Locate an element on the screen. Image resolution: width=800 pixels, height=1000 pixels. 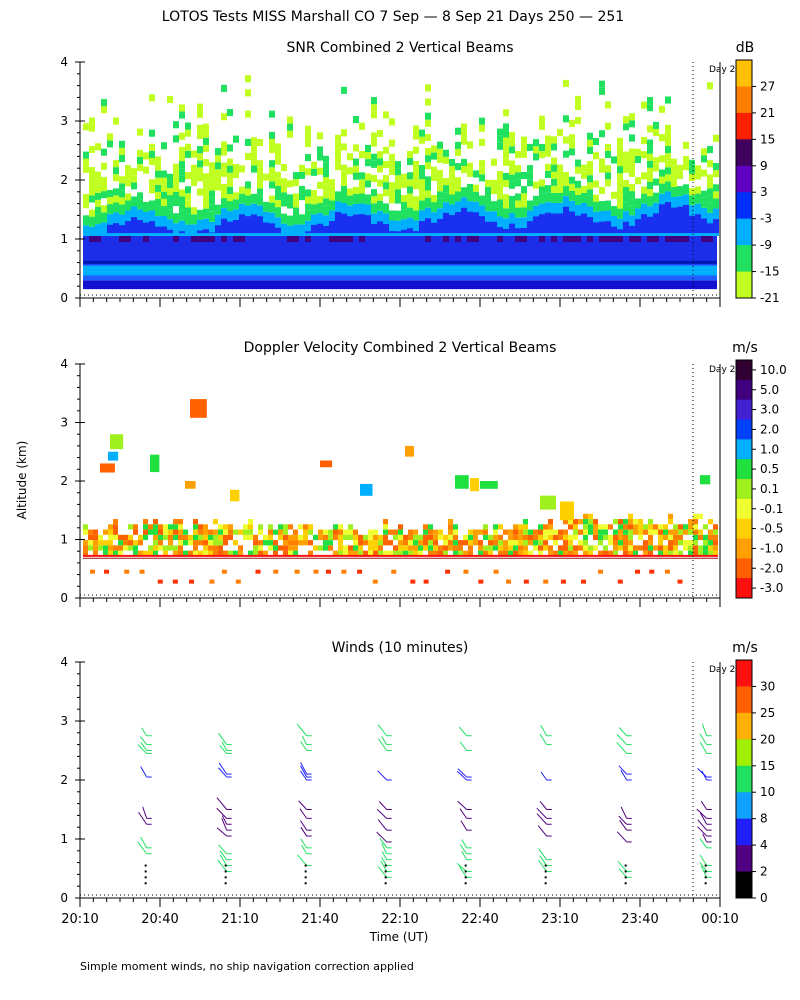
wind-profile is located at coordinates (384, 804).